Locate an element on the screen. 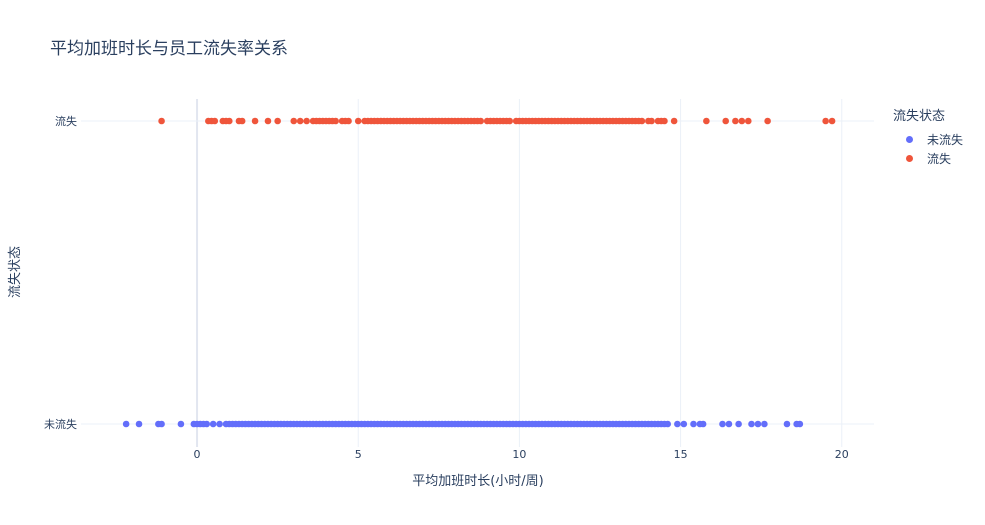 This screenshot has width=985, height=525. x-tick-label: 5 is located at coordinates (358, 454).